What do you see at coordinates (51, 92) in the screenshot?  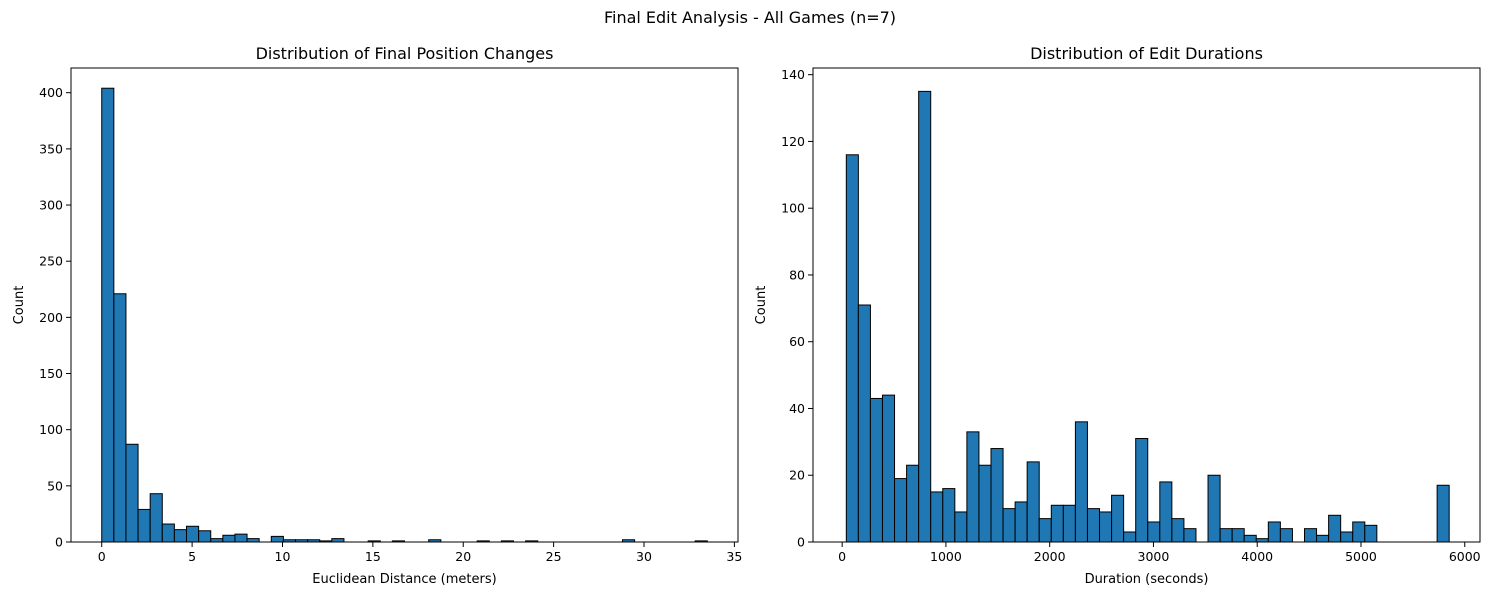 I see `y-tick-label: 400` at bounding box center [51, 92].